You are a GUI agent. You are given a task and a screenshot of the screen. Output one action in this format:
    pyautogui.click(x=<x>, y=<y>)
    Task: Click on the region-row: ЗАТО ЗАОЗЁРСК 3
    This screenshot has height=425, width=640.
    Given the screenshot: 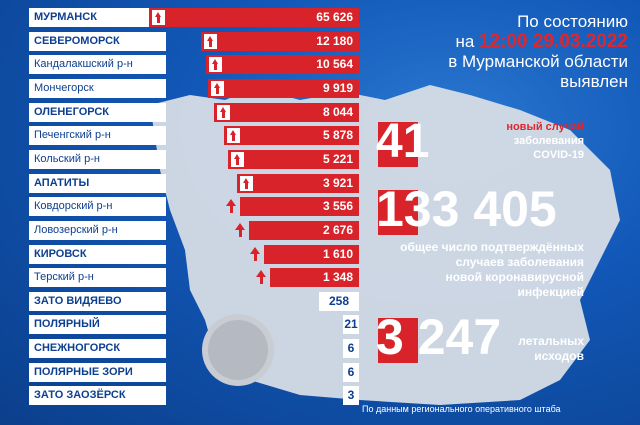 What is the action you would take?
    pyautogui.click(x=194, y=396)
    